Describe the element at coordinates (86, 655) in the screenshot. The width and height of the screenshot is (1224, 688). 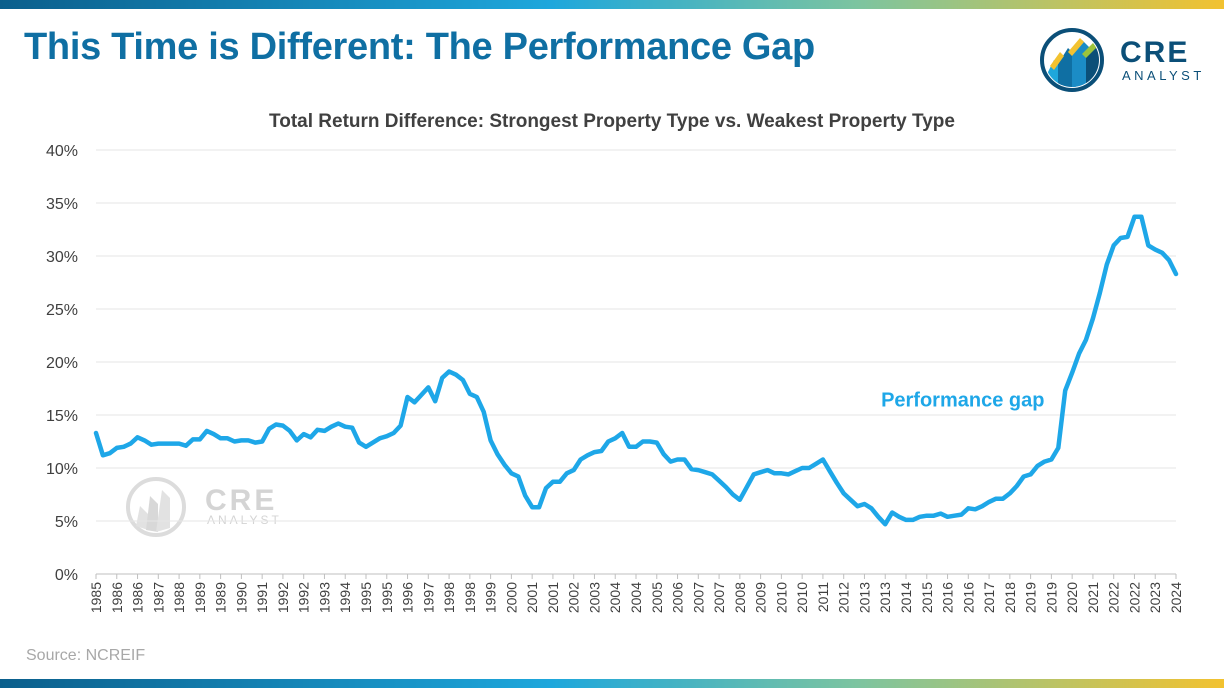
I see `source-note: Source: NCREIF` at that location.